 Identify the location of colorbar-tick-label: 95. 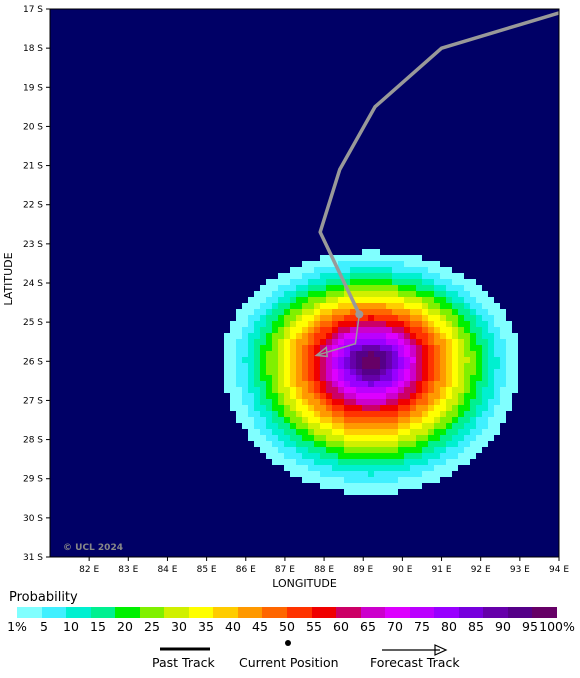
(530, 626).